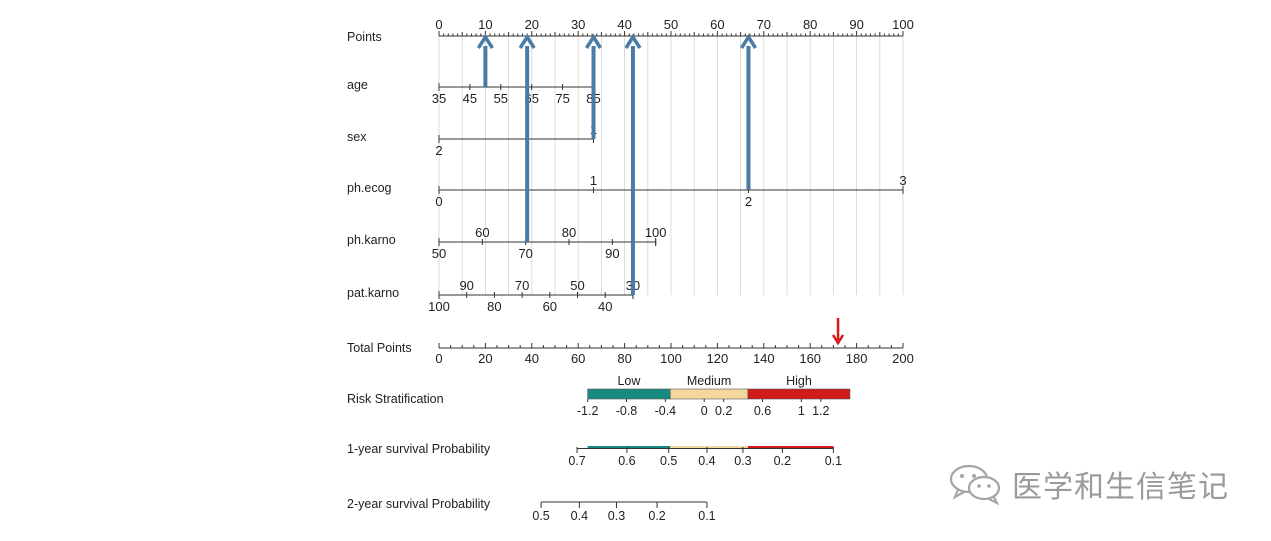 Image resolution: width=1271 pixels, height=541 pixels. Describe the element at coordinates (709, 394) in the screenshot. I see `risk-segment-medium` at that location.